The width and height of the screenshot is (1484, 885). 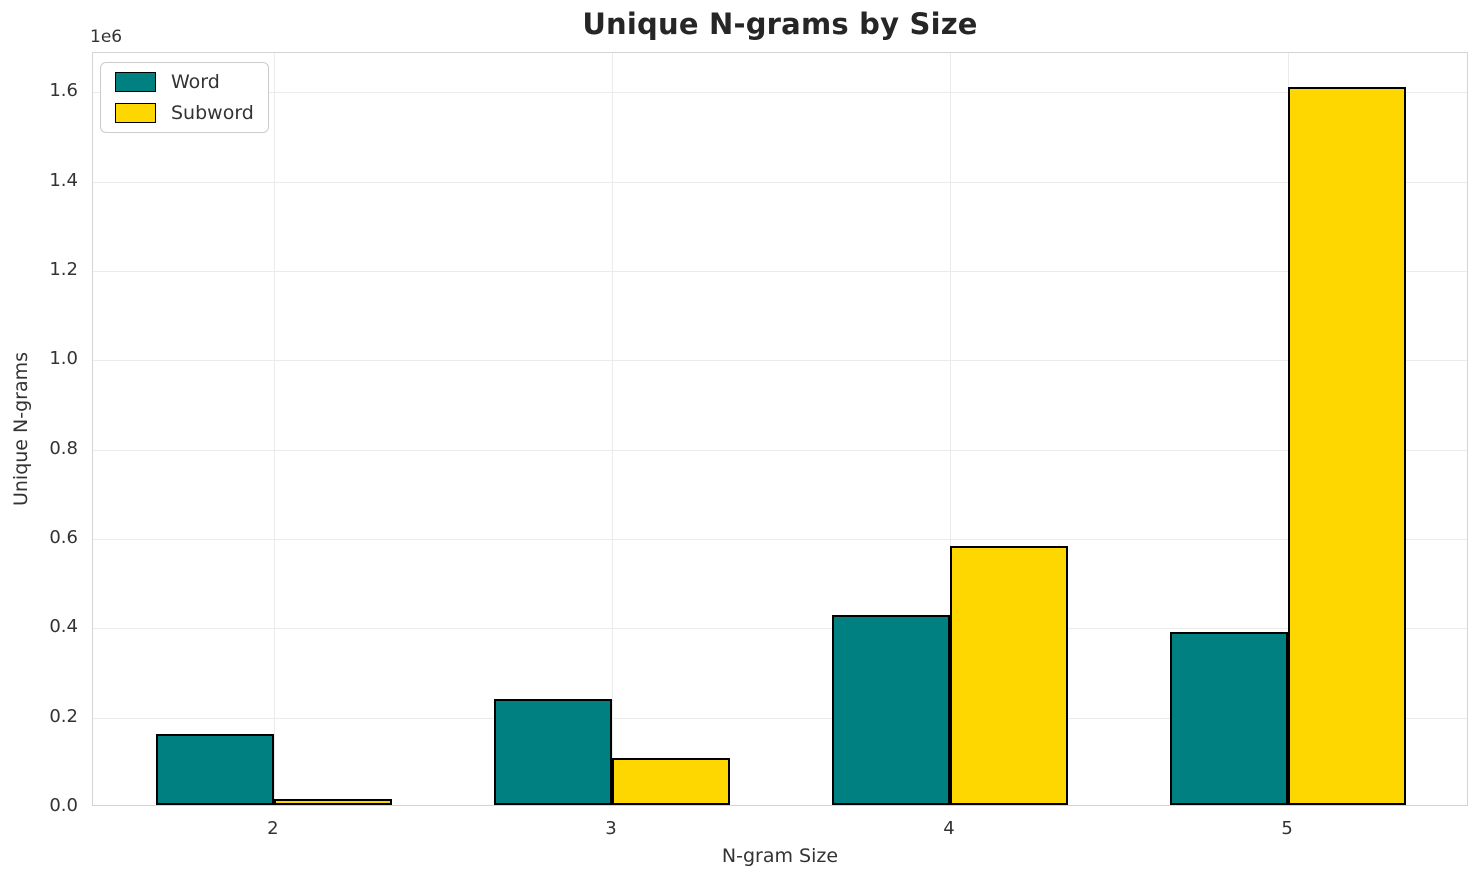 What do you see at coordinates (63, 448) in the screenshot?
I see `y-tick-label-0.8: 0.8` at bounding box center [63, 448].